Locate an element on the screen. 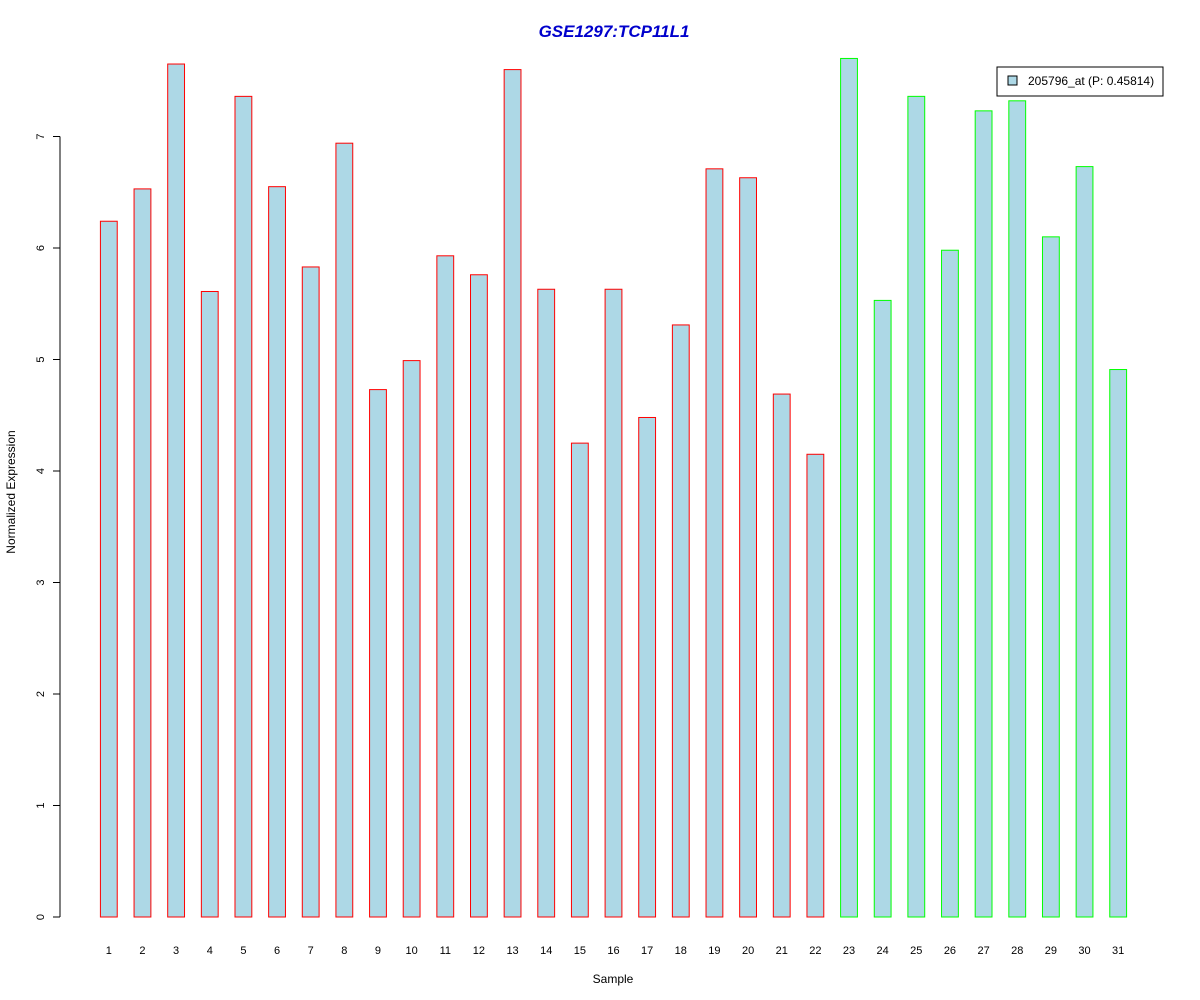 Image resolution: width=1200 pixels, height=1000 pixels. x-tick-label: 2 is located at coordinates (142, 951).